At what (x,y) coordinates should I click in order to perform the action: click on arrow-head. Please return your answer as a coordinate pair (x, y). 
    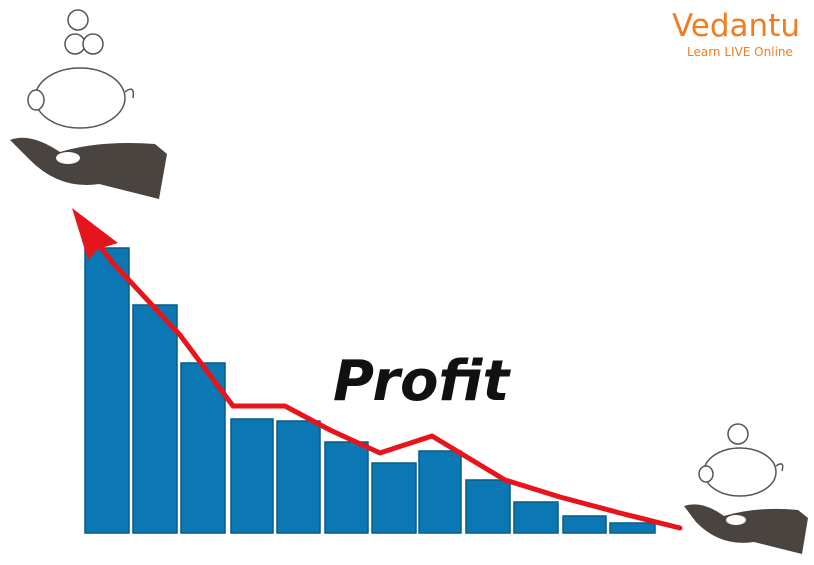
    Looking at the image, I should click on (95, 234).